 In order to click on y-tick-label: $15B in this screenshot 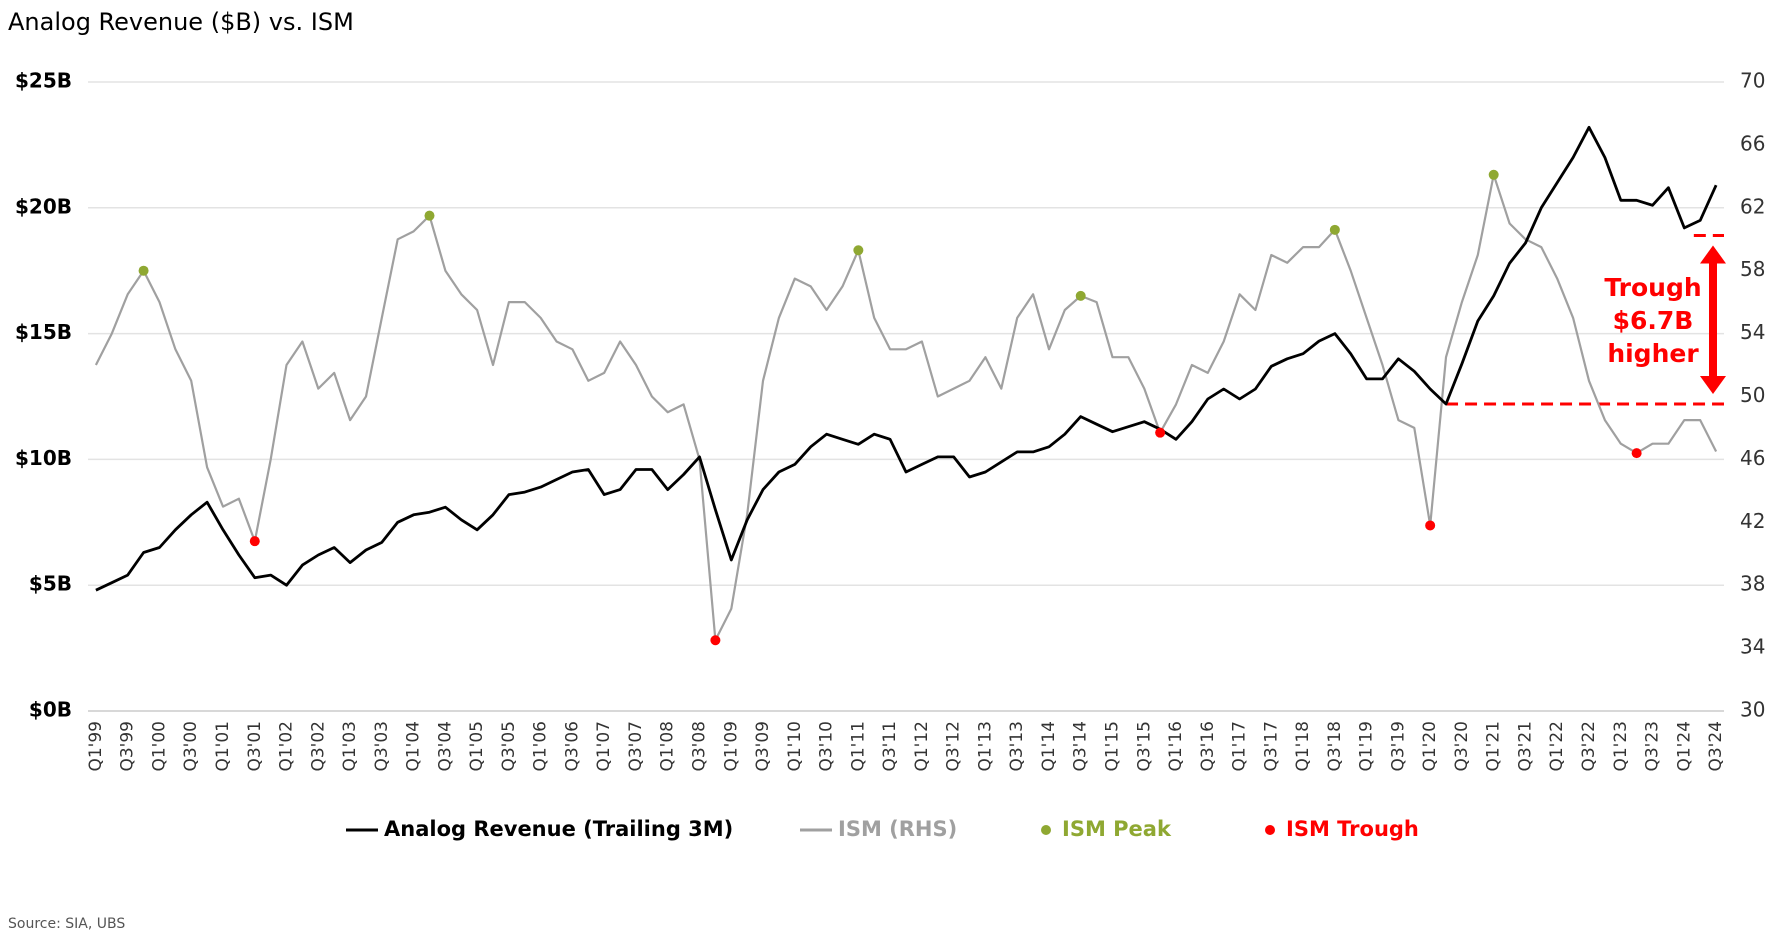, I will do `click(43, 332)`.